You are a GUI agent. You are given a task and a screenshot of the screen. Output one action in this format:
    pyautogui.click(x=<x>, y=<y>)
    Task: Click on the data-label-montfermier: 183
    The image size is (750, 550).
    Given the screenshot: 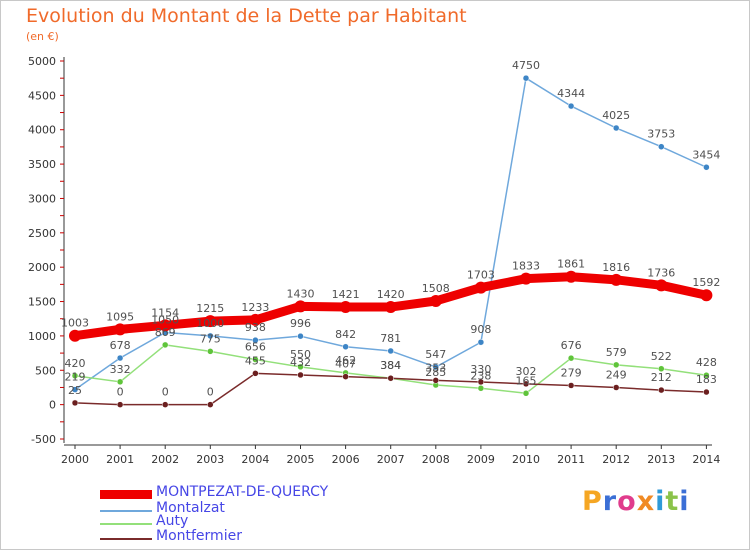 What is the action you would take?
    pyautogui.click(x=706, y=379)
    